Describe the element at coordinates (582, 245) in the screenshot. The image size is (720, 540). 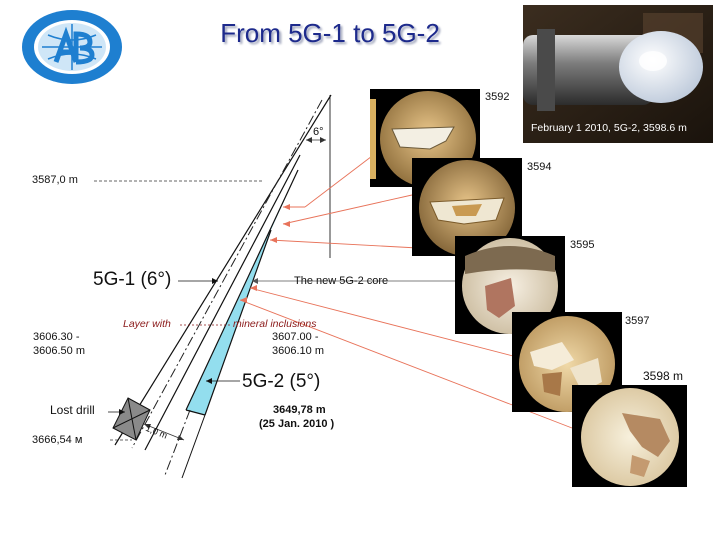
I see `core-sample-label-3595: 3595` at that location.